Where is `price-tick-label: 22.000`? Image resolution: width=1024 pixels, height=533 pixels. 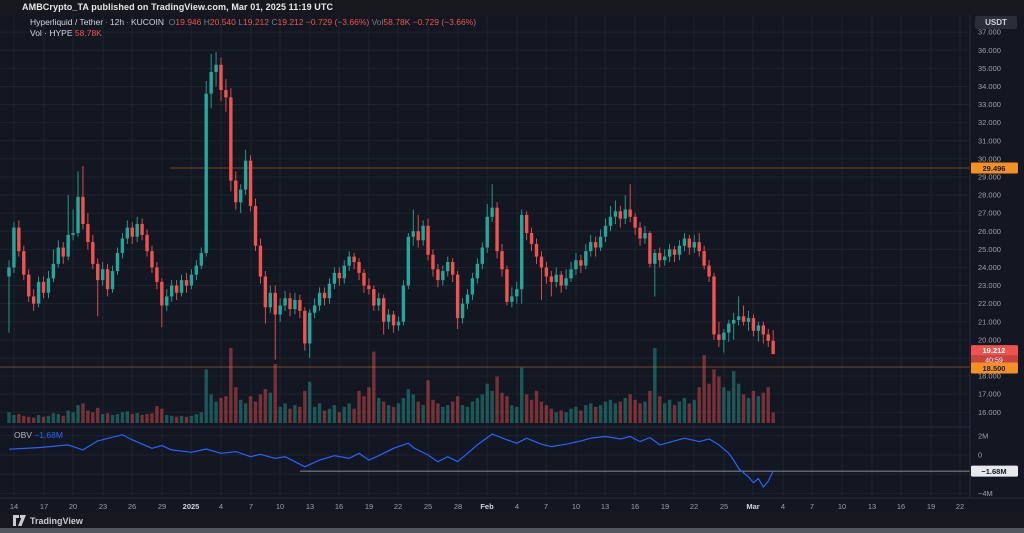 price-tick-label: 22.000 is located at coordinates (989, 303).